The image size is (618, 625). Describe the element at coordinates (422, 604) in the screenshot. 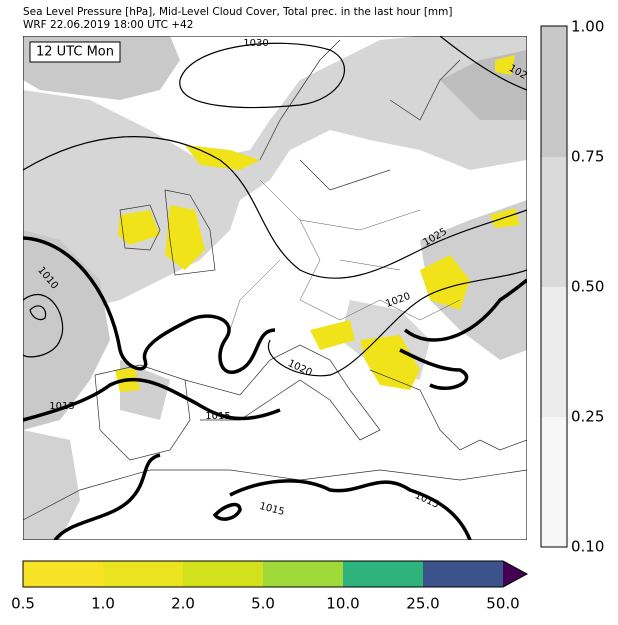

I see `colorbar-tick: 25.0` at that location.